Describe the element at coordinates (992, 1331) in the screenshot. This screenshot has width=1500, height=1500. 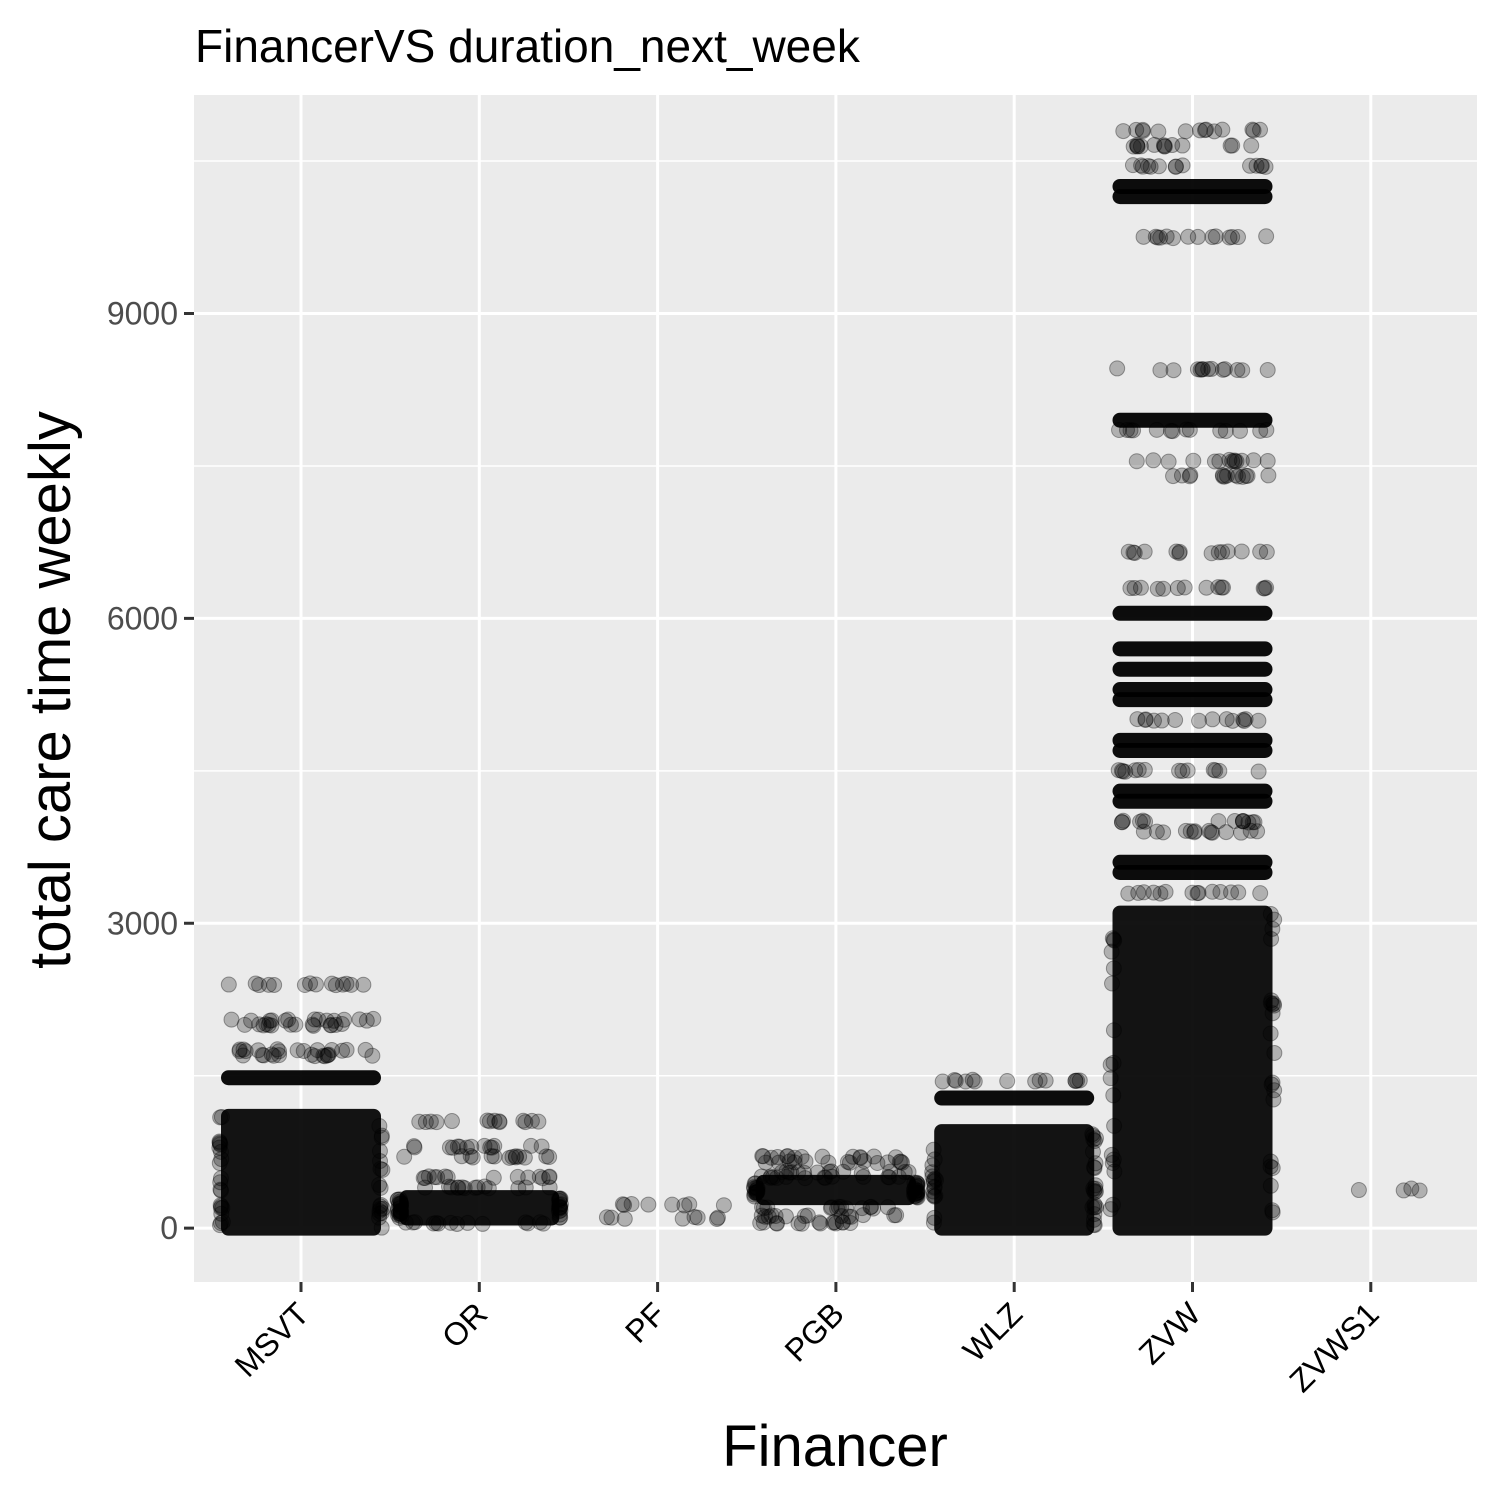
I see `x-tick-label: WLZ` at that location.